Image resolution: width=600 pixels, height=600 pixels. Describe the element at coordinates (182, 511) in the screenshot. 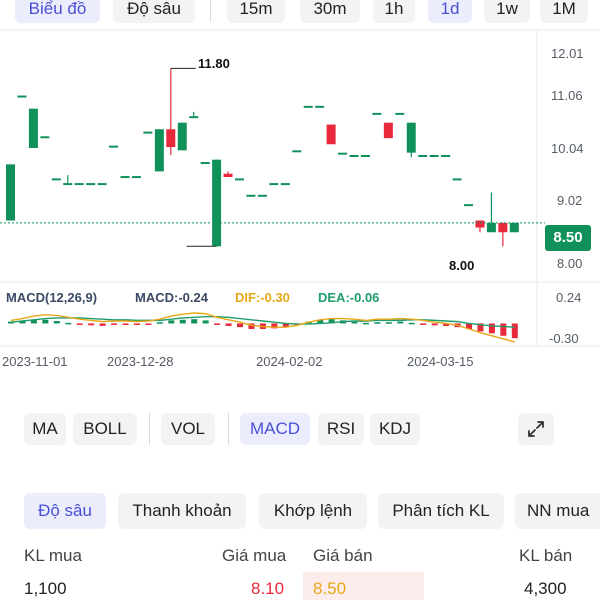

I see `tab-liquidity: Thanh khoản` at that location.